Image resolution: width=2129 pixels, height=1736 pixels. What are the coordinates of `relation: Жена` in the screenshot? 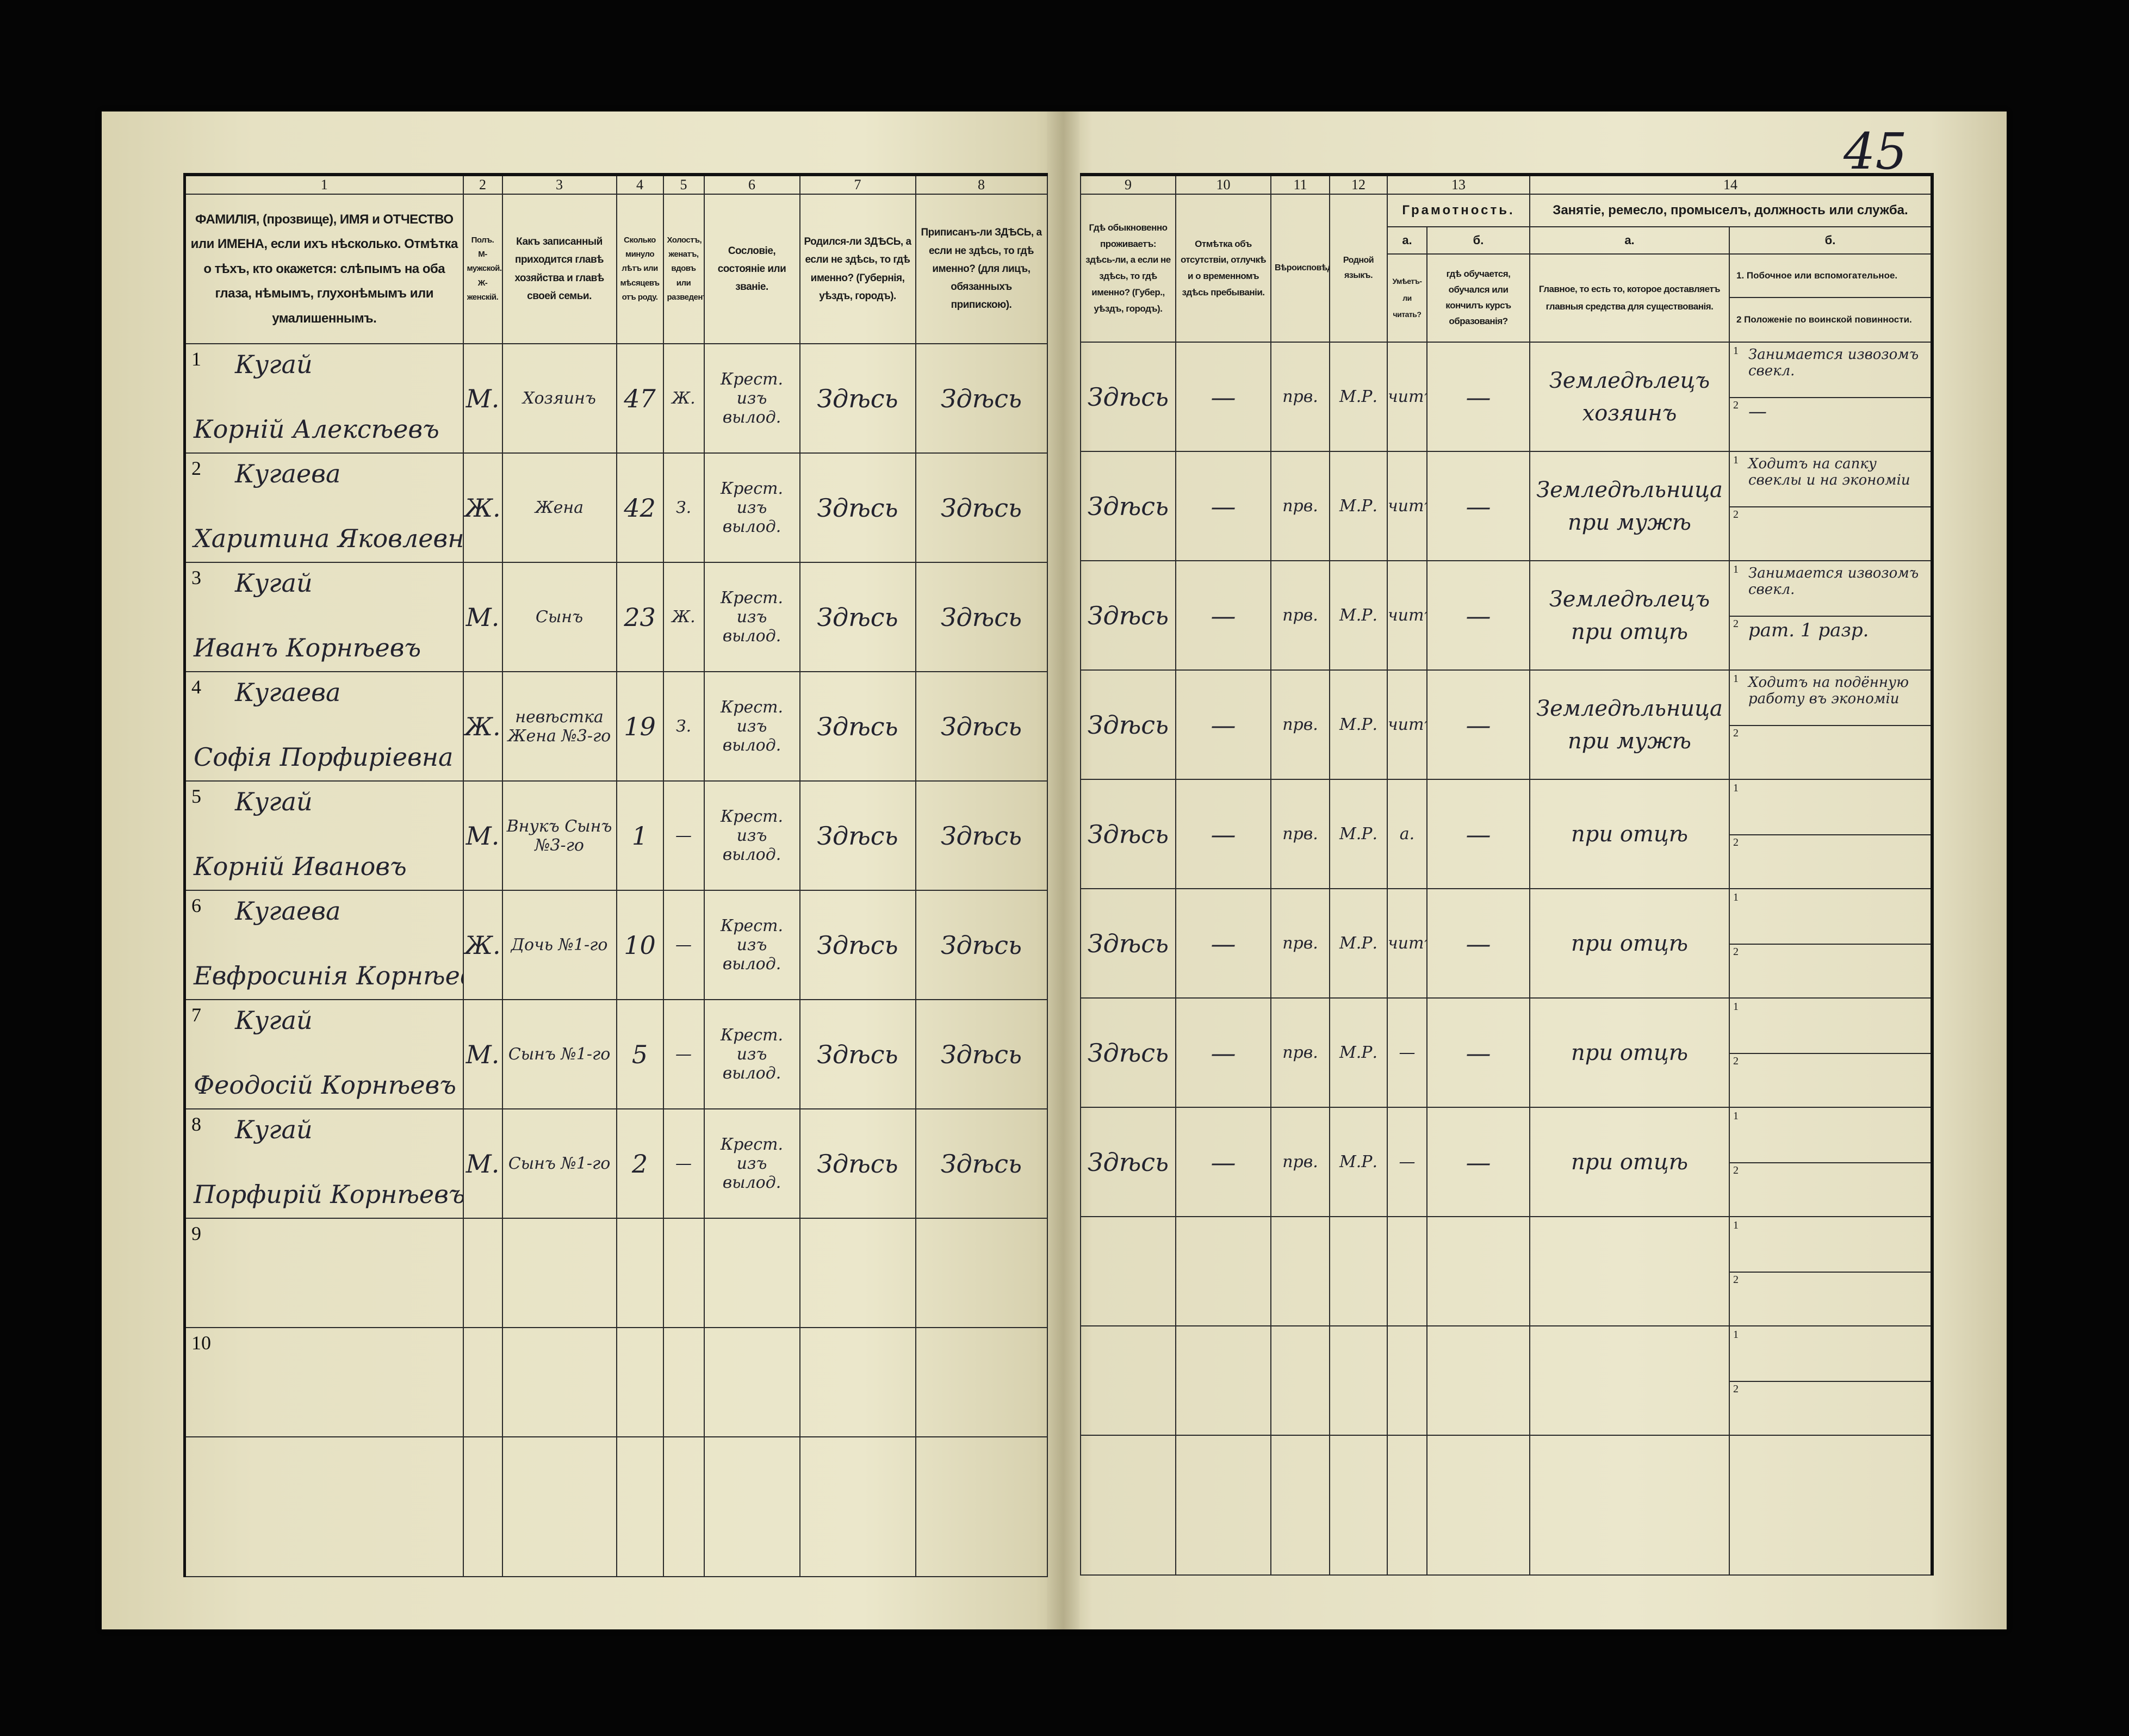 It's located at (559, 507).